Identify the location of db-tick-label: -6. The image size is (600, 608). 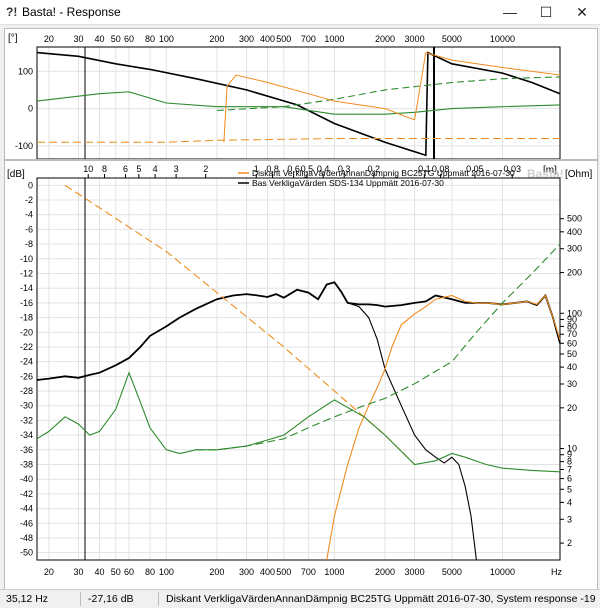
(29, 229).